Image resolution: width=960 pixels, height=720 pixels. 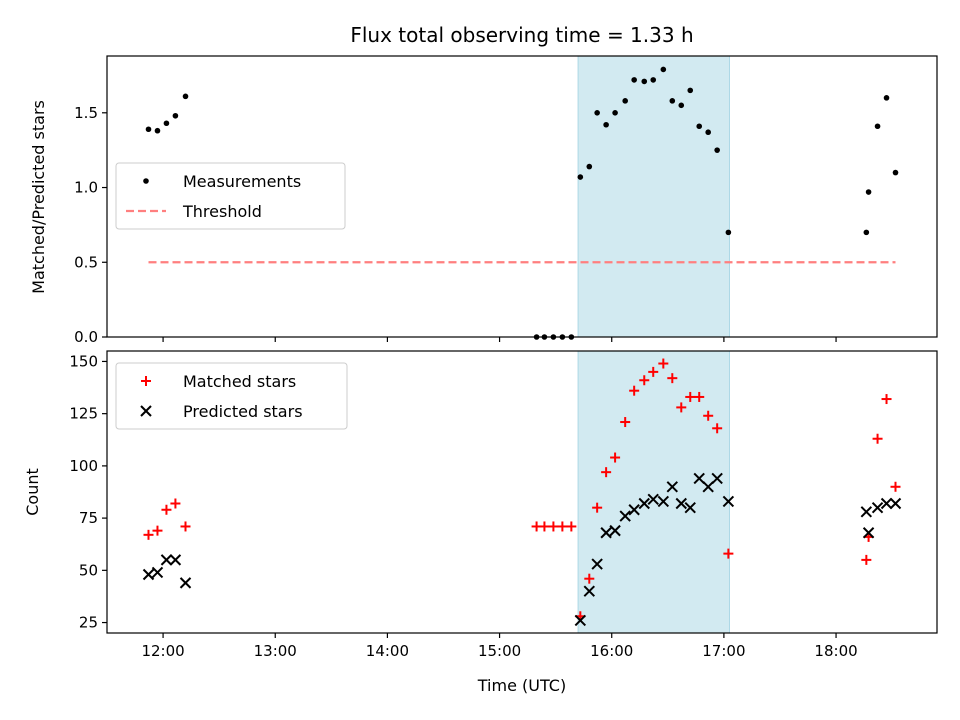 I want to click on x-tick-label: 13:00, so click(x=275, y=651).